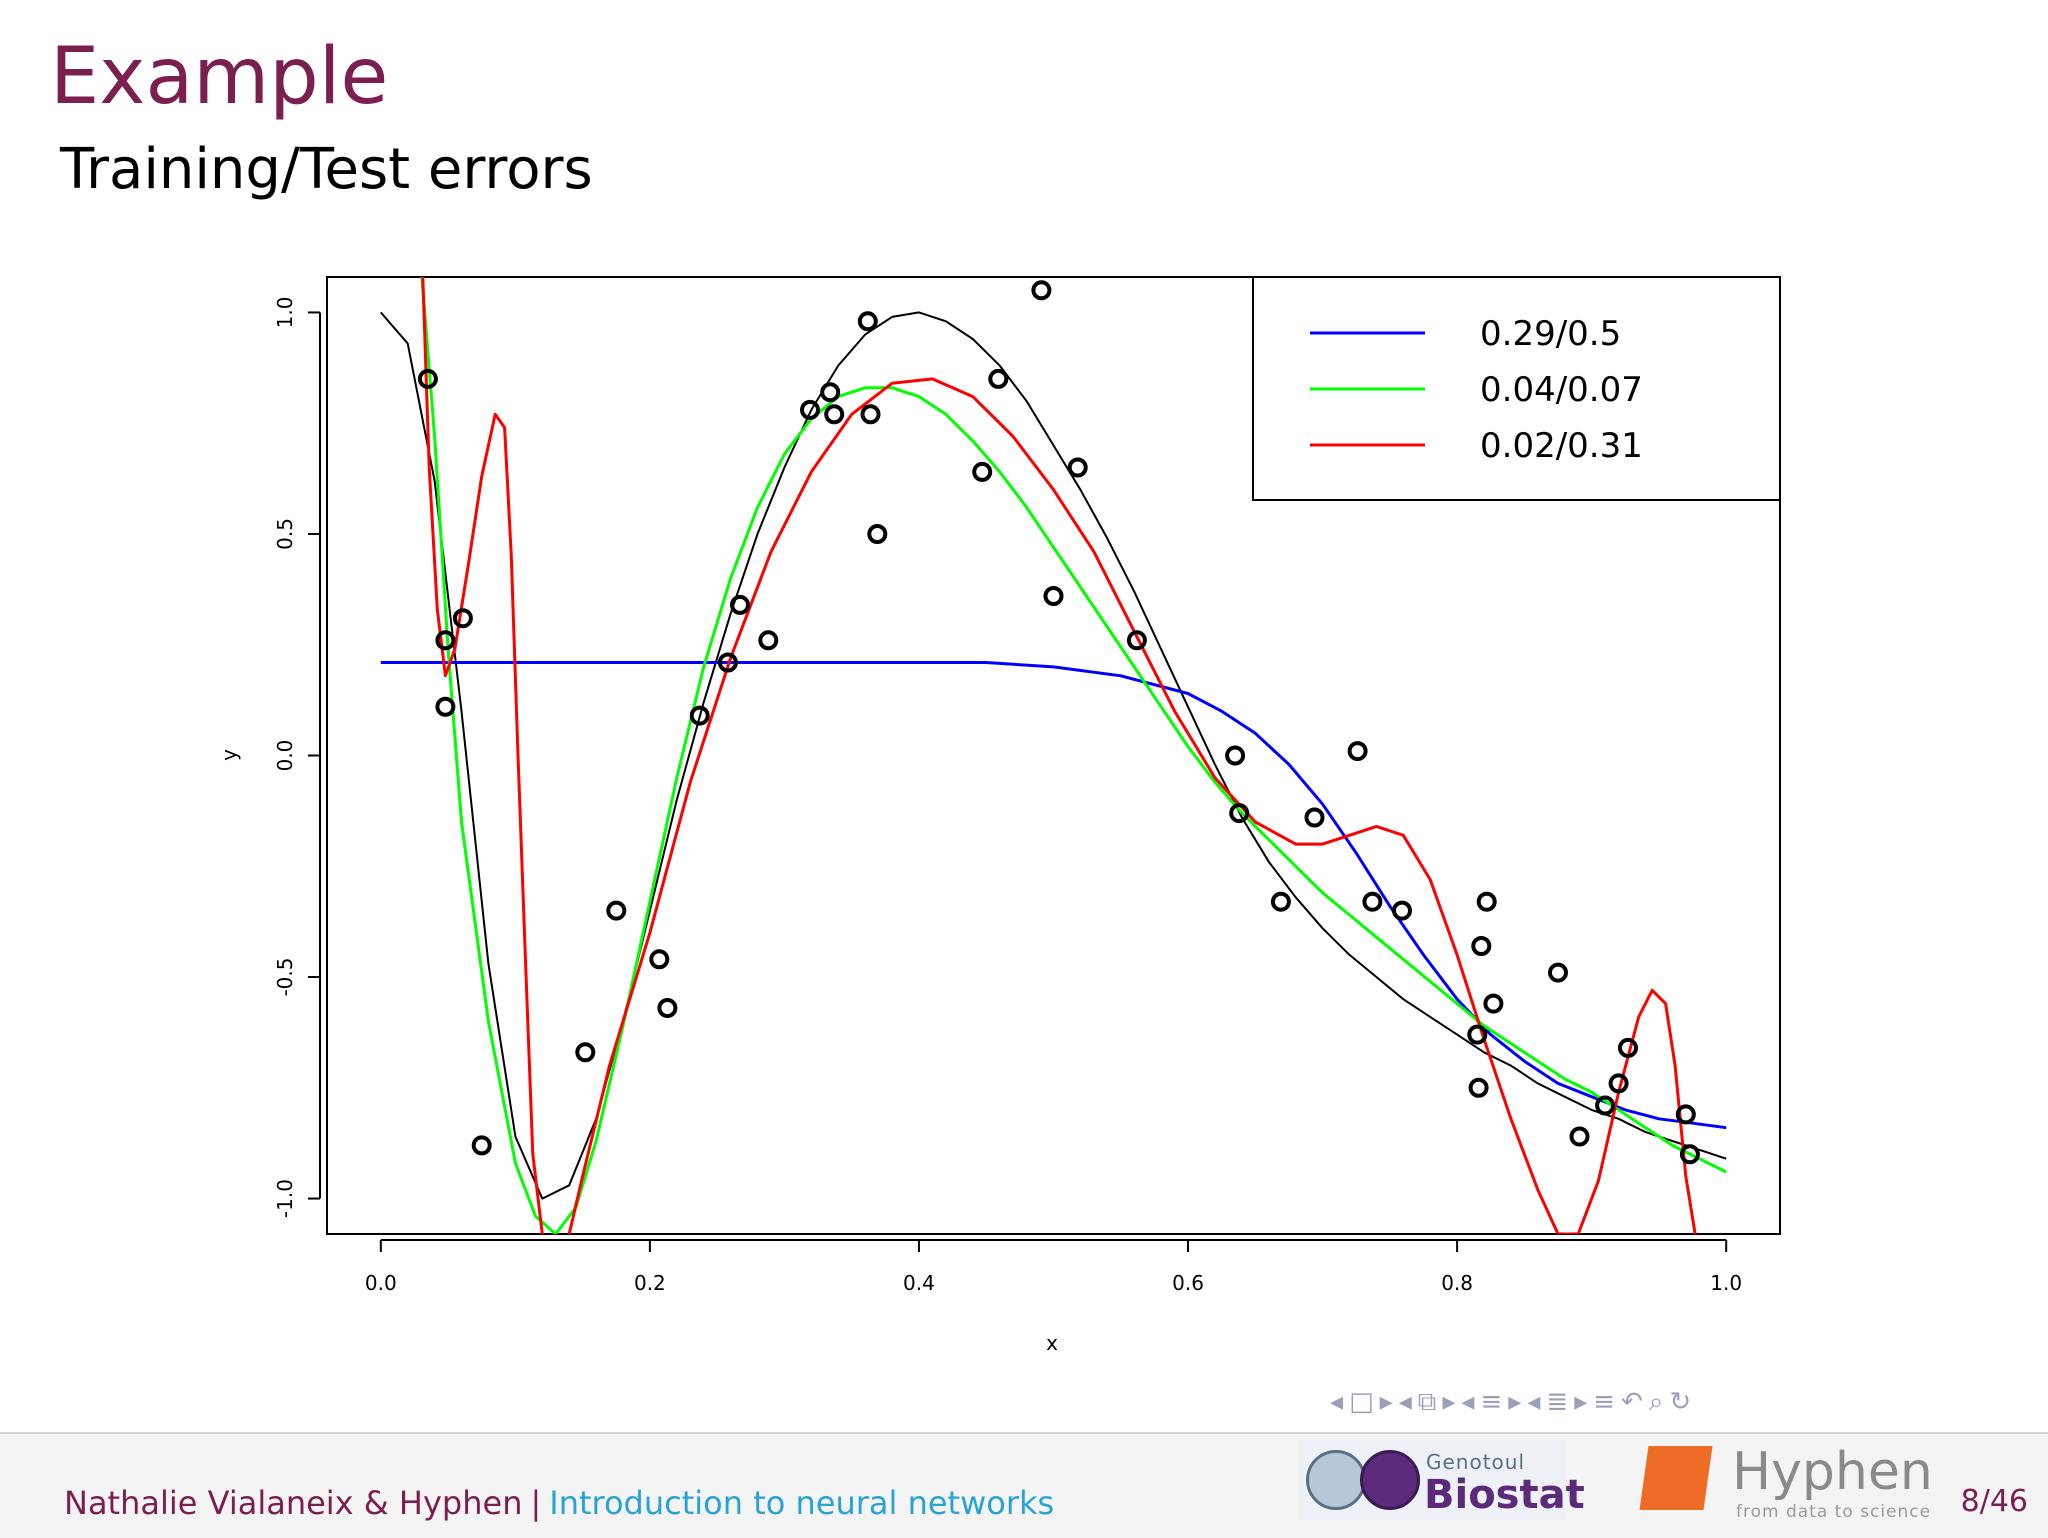 Image resolution: width=2048 pixels, height=1538 pixels. Describe the element at coordinates (650, 1283) in the screenshot. I see `x-tick-label: 0.2` at that location.